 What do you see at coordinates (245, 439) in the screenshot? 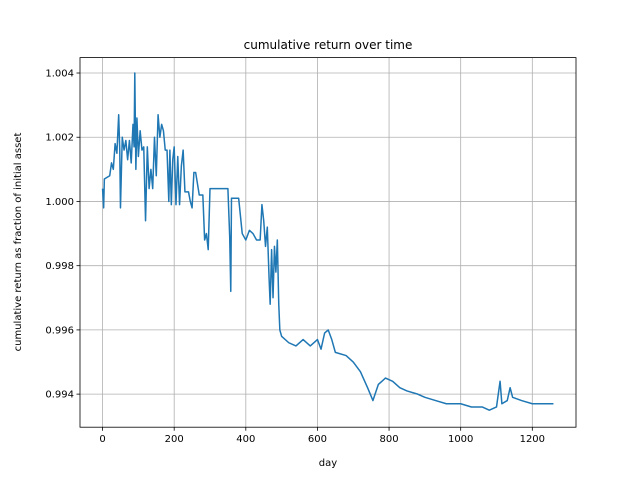
I see `x-tick-label: 400` at bounding box center [245, 439].